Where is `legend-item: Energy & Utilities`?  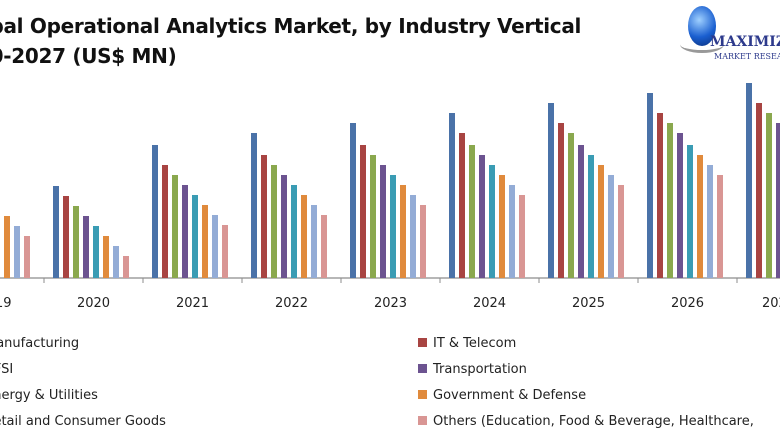 legend-item: Energy & Utilities is located at coordinates (49, 395).